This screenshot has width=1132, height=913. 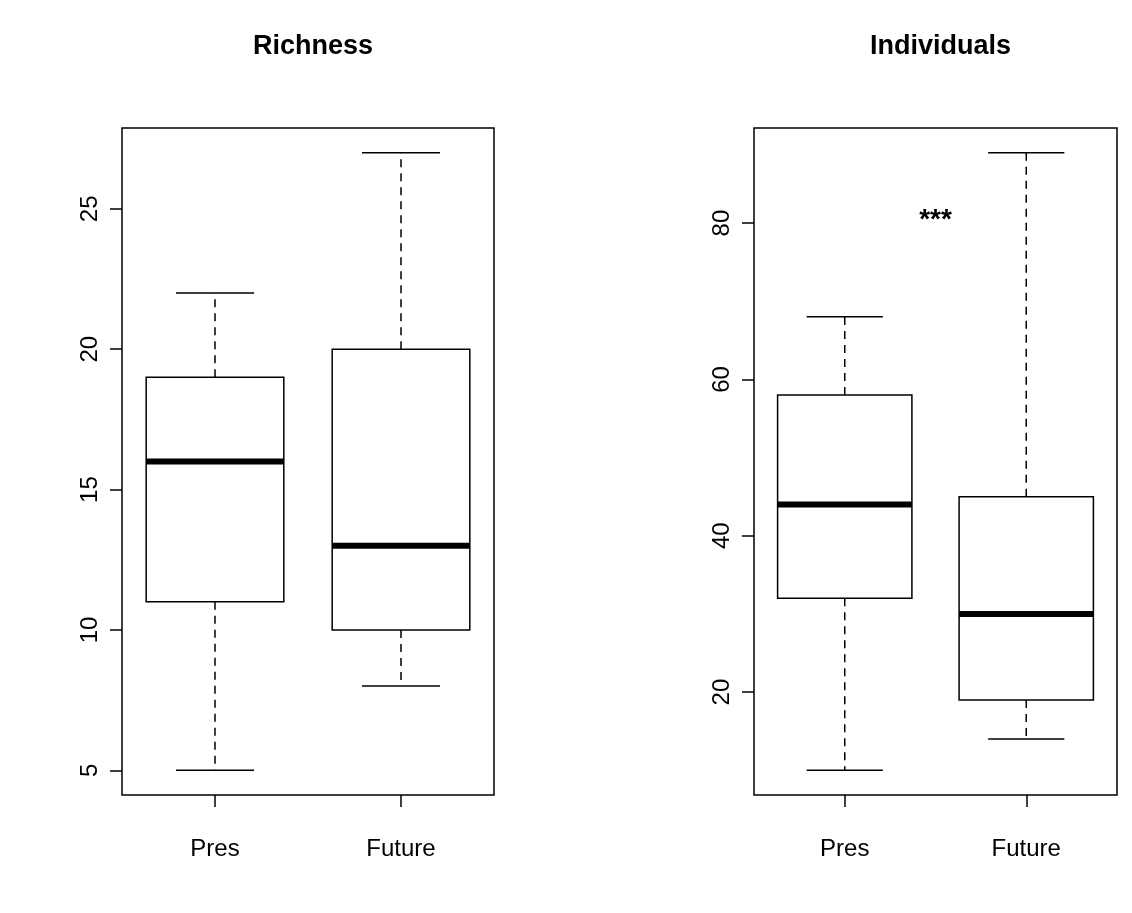 I want to click on y-tick-label: 10, so click(x=88, y=630).